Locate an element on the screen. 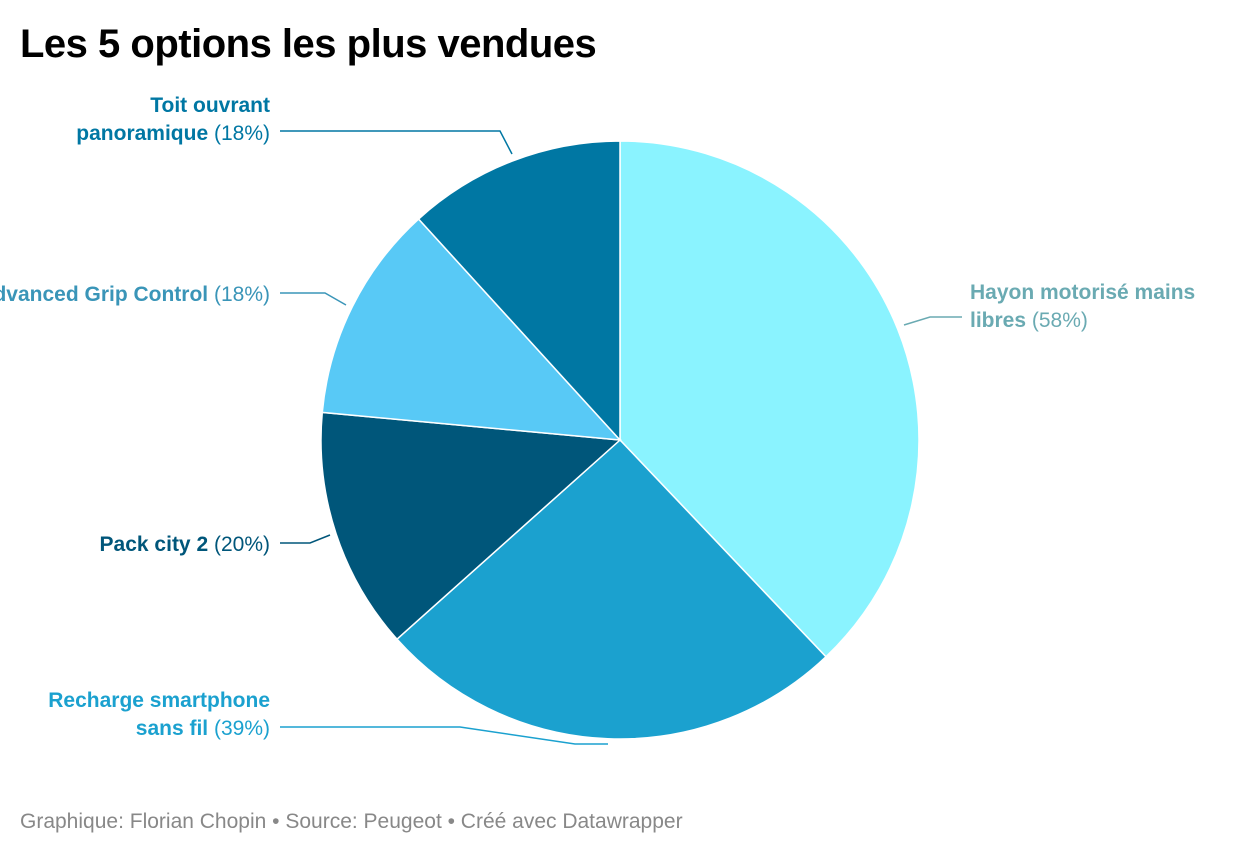 The height and width of the screenshot is (856, 1240). slice-label-name: Toit ouvrant is located at coordinates (210, 105).